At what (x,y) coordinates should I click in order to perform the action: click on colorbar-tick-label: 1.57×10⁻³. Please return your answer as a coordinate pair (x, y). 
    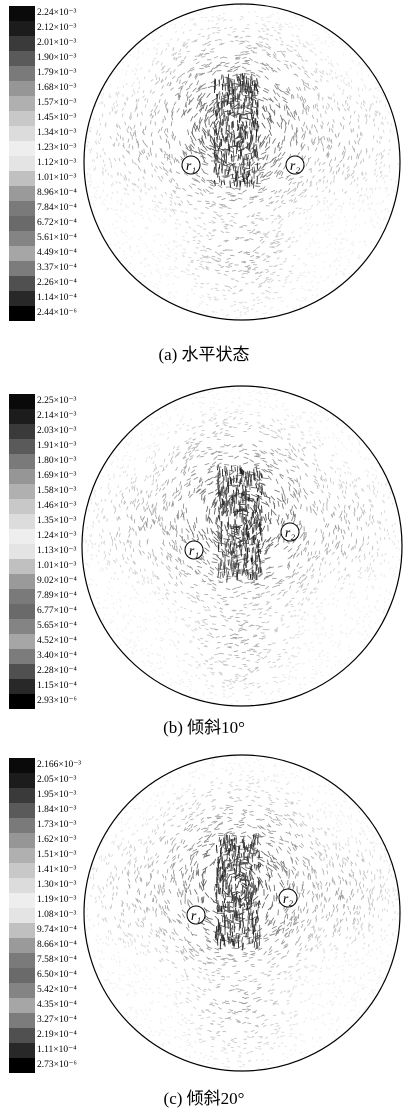
    Looking at the image, I should click on (57, 103).